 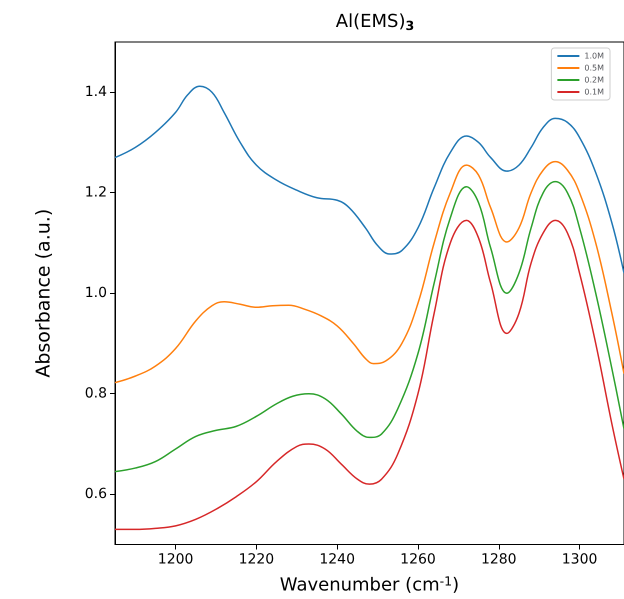 What do you see at coordinates (95, 394) in the screenshot?
I see `y-tick-label: 0.8` at bounding box center [95, 394].